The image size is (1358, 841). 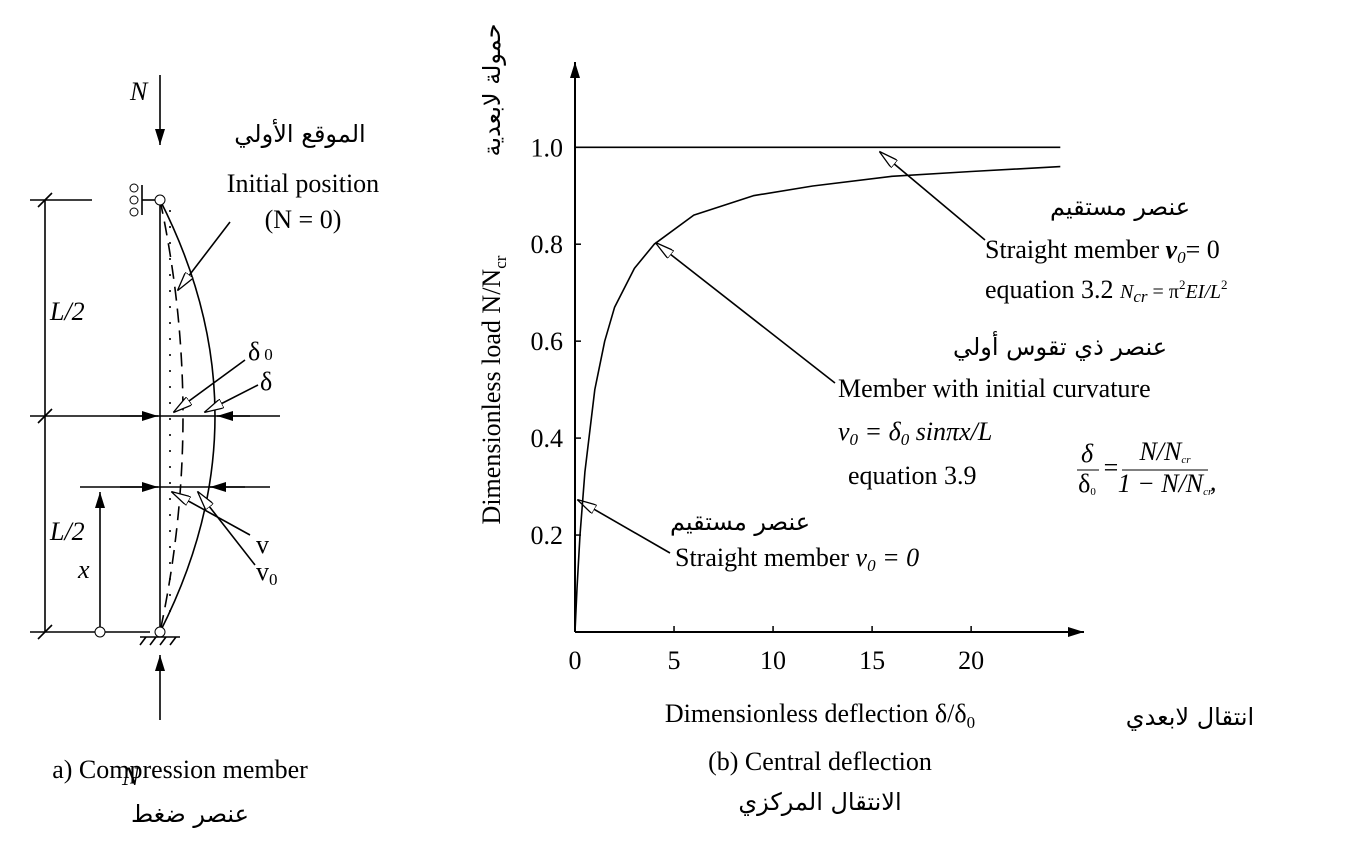 I want to click on formula-text: δ0, so click(x=1087, y=483).